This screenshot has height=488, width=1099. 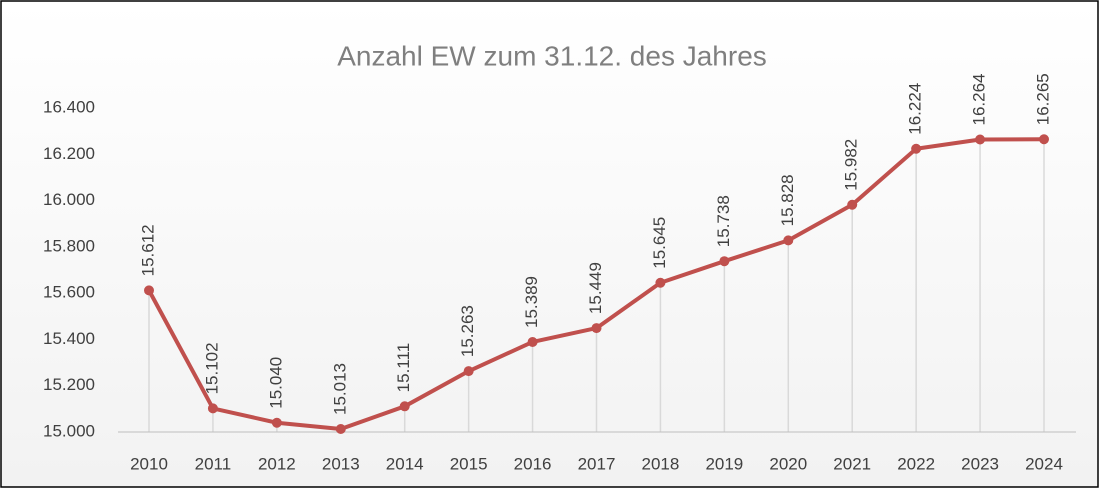 What do you see at coordinates (552, 55) in the screenshot?
I see `chart-title: Anzahl EW zum 31.12. des Jahres` at bounding box center [552, 55].